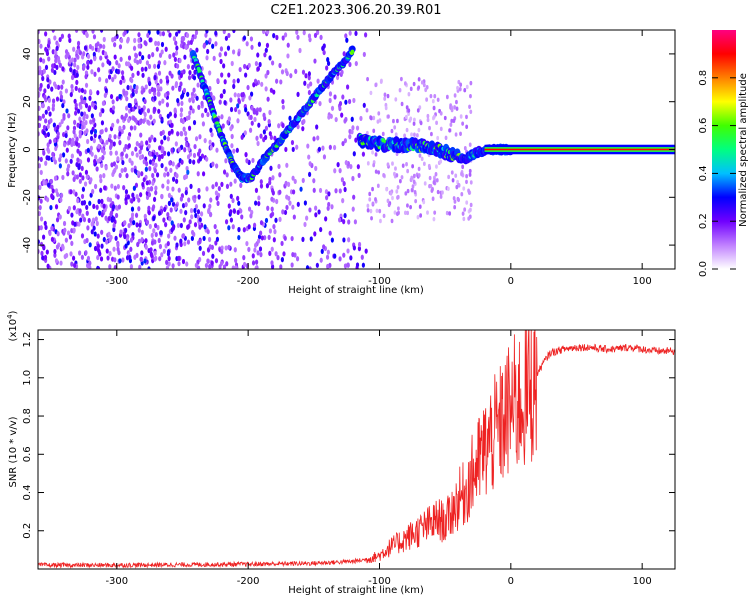 The height and width of the screenshot is (600, 750). What do you see at coordinates (743, 150) in the screenshot?
I see `colorbar-label: Normalized spectral amplitude` at bounding box center [743, 150].